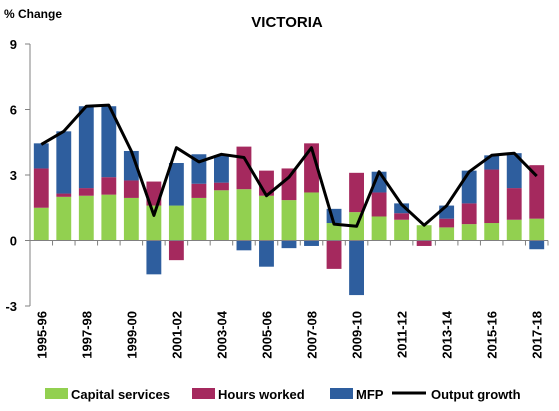 This screenshot has width=559, height=411. I want to click on x-tick-label: 2017-18, so click(537, 335).